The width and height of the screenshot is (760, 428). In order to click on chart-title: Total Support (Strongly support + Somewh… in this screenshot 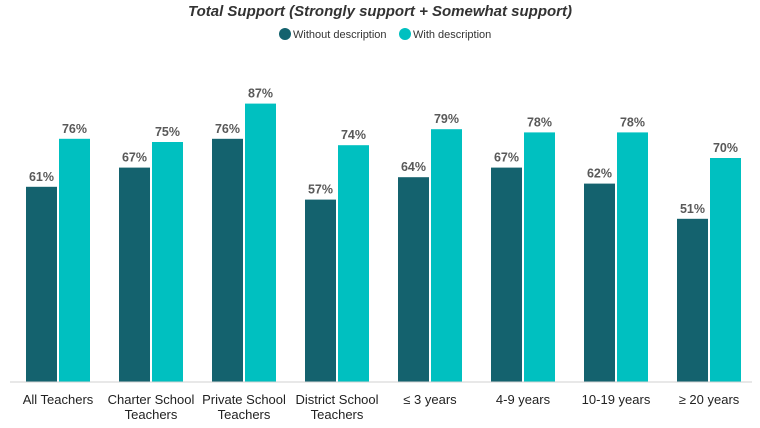, I will do `click(380, 11)`.